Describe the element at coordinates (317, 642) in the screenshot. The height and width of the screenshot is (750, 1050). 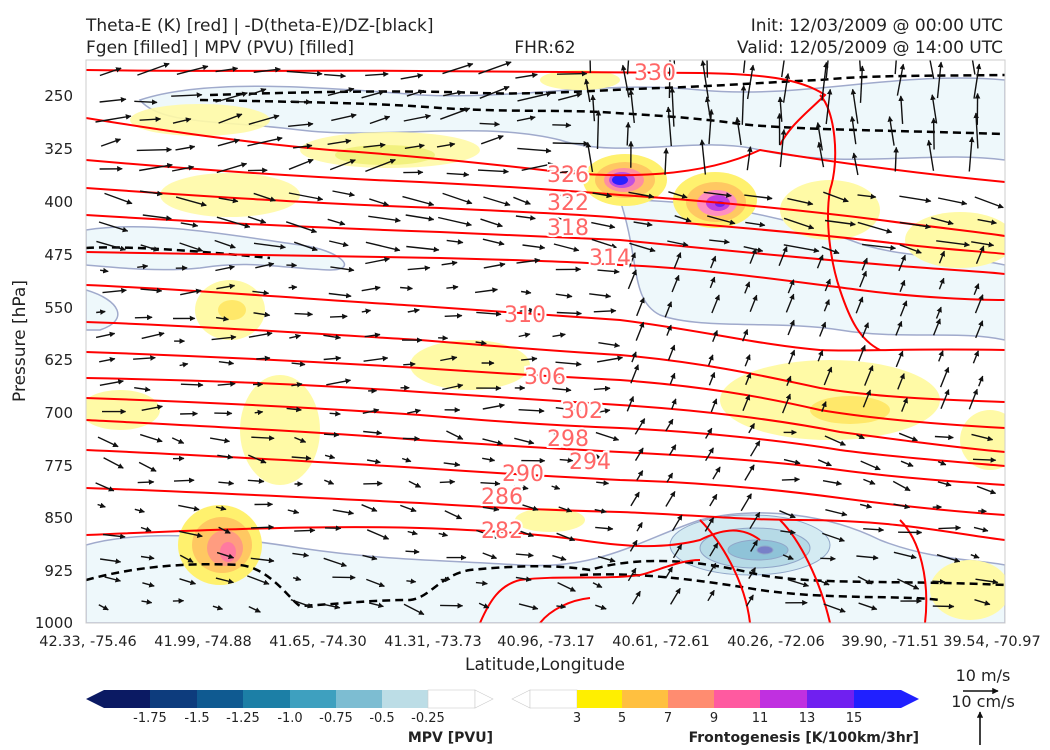
I see `x-tick: 41.65, -74.30` at that location.